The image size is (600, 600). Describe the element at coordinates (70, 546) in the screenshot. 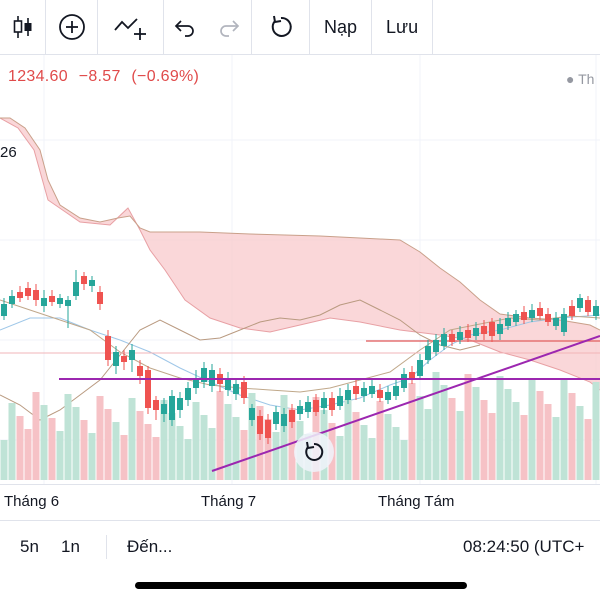

I see `range-1d-button: 1n` at that location.